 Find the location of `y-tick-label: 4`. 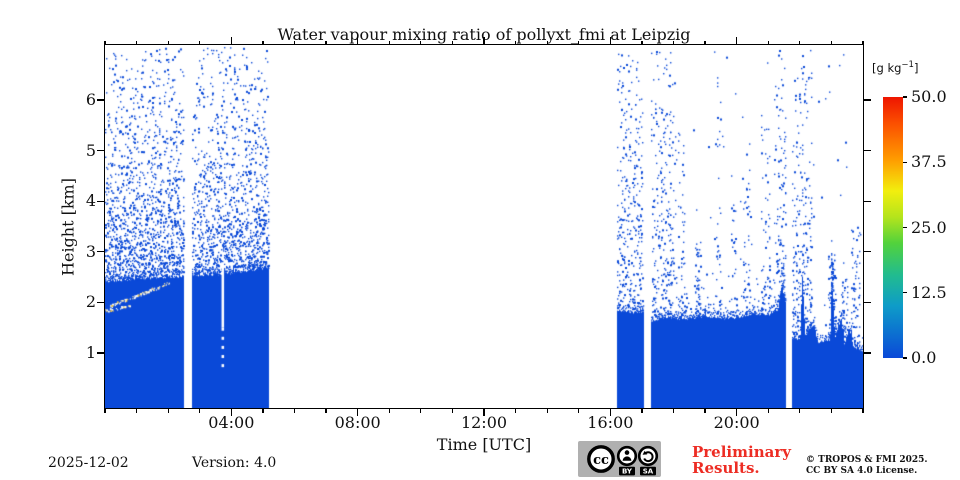

y-tick-label: 4 is located at coordinates (90, 201).